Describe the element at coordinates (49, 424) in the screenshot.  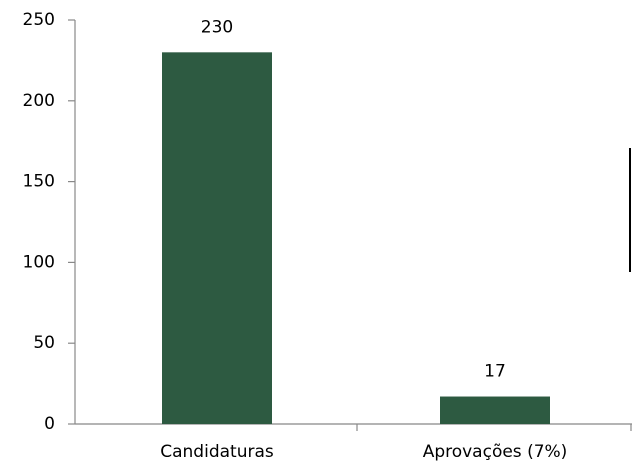
I see `y-tick-label: 0` at that location.